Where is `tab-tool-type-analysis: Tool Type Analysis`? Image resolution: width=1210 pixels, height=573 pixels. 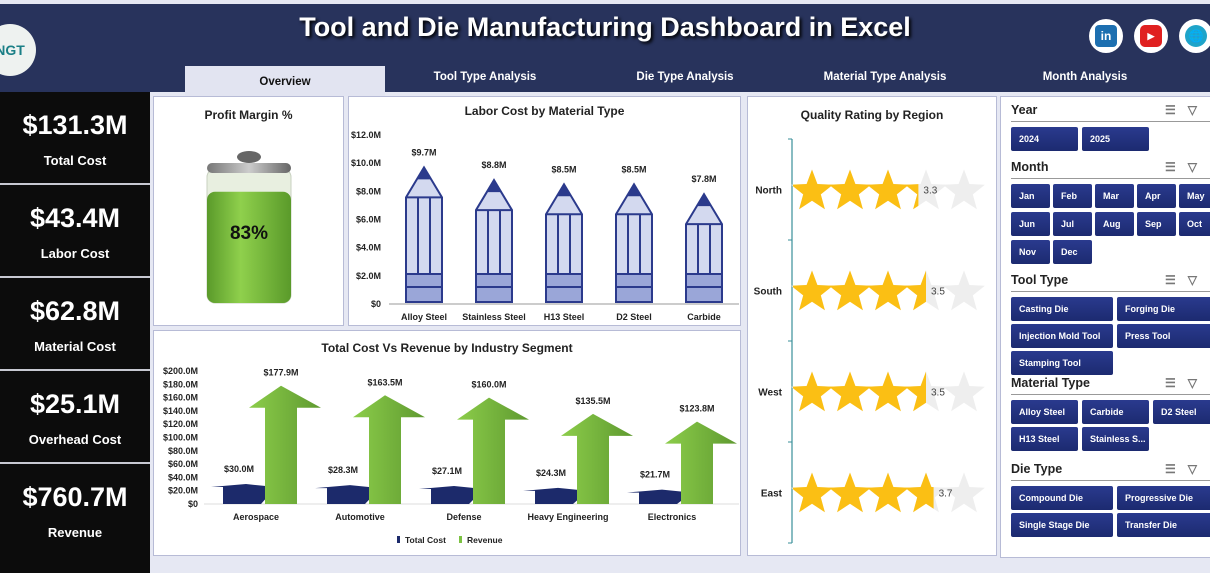
tab-tool-type-analysis: Tool Type Analysis is located at coordinates (485, 77).